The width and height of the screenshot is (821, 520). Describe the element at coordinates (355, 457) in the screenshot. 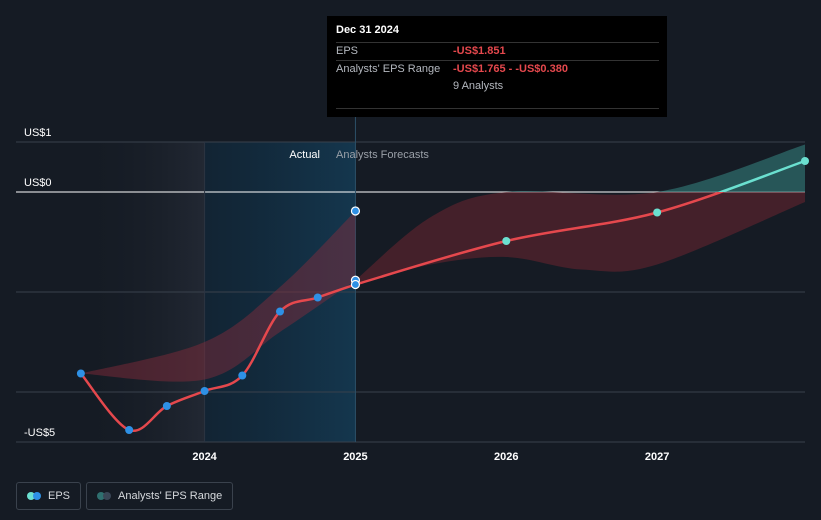

I see `x-tick-label-1: 2025` at that location.